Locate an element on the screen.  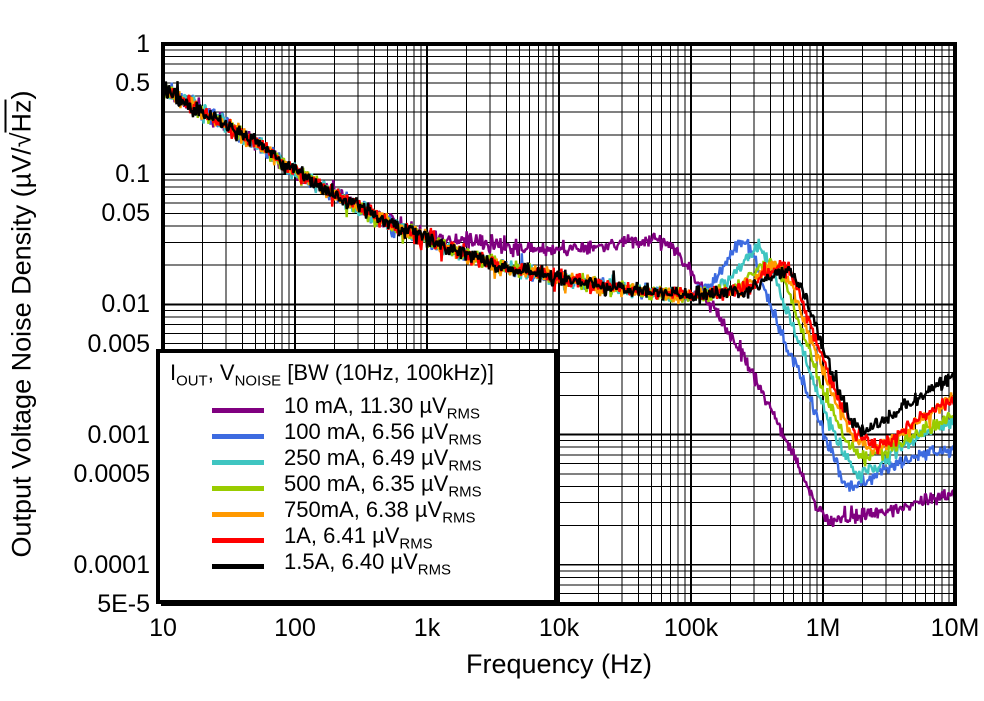
legend-entry-4: 750mA, 6.38 µVRMS is located at coordinates (357, 512).